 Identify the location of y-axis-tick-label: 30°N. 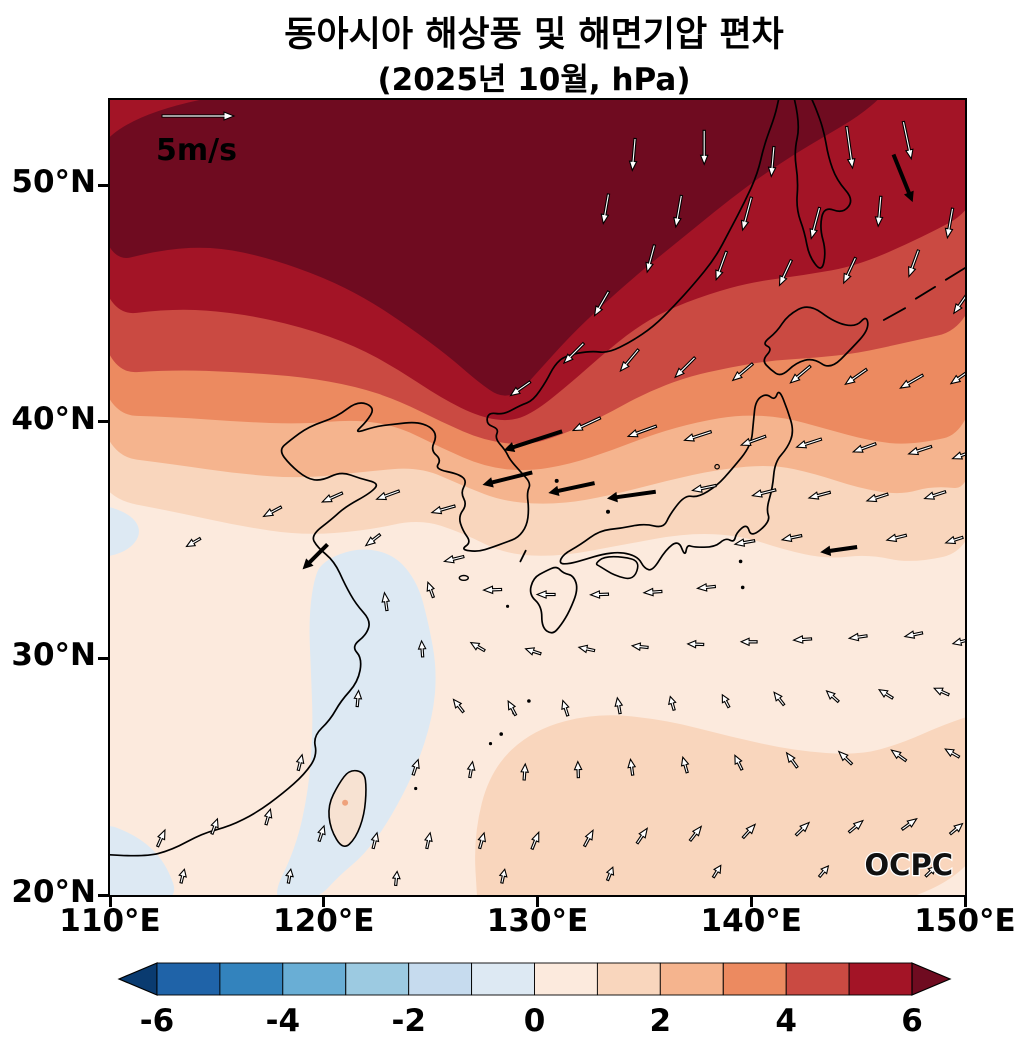
(53, 655).